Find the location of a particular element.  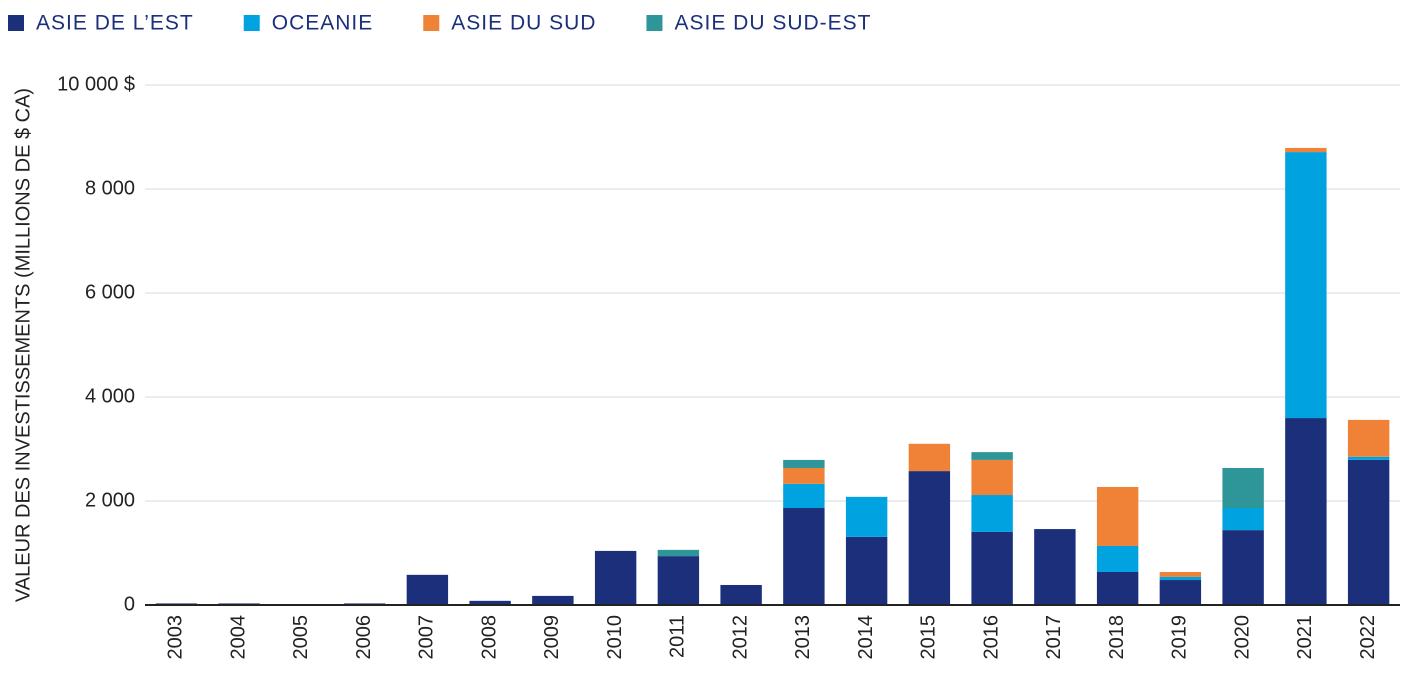

legend-label: ASIE DU SUD-EST is located at coordinates (772, 23).